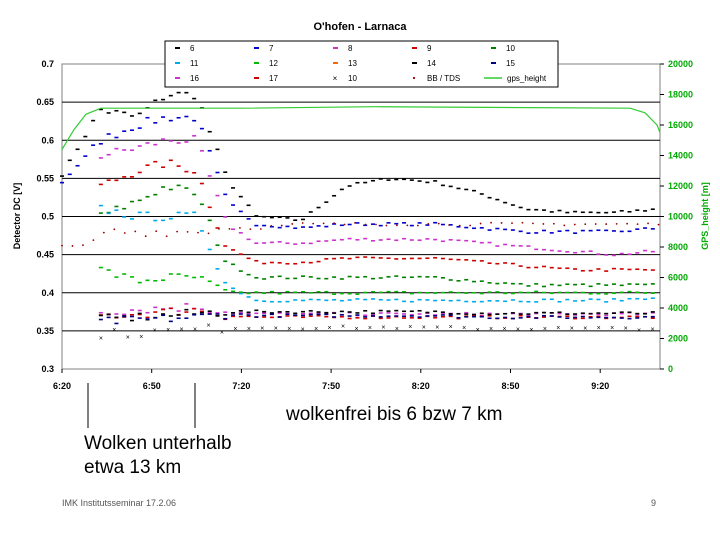 This screenshot has height=540, width=720. Describe the element at coordinates (119, 503) in the screenshot. I see `footer-seminar: IMK Institutsseminar 17.2.06` at that location.